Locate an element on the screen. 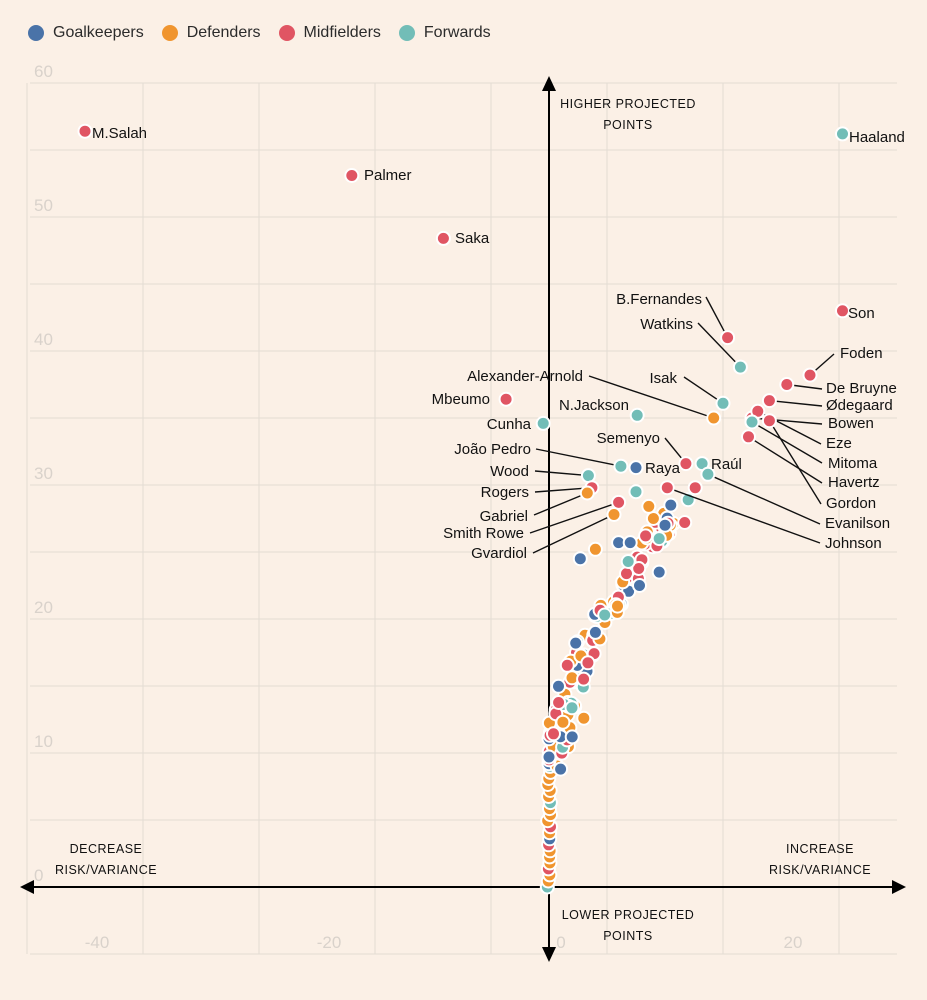 Image resolution: width=927 pixels, height=1000 pixels. point-havertz is located at coordinates (748, 437).